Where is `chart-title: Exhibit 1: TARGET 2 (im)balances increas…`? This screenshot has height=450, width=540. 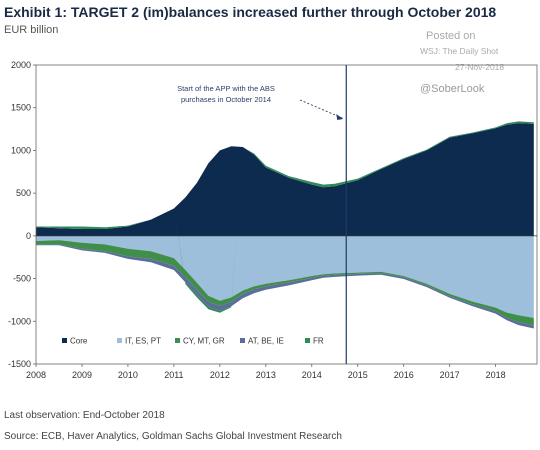
chart-title: Exhibit 1: TARGET 2 (im)balances increas… is located at coordinates (250, 12).